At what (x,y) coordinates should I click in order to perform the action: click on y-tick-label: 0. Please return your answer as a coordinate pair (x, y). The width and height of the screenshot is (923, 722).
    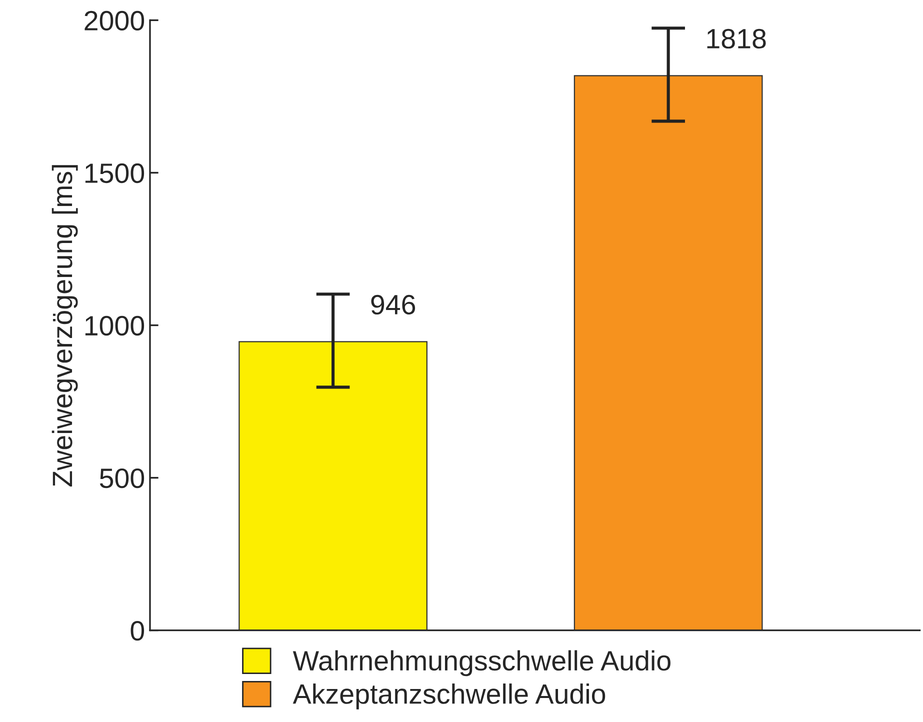
    Looking at the image, I should click on (137, 630).